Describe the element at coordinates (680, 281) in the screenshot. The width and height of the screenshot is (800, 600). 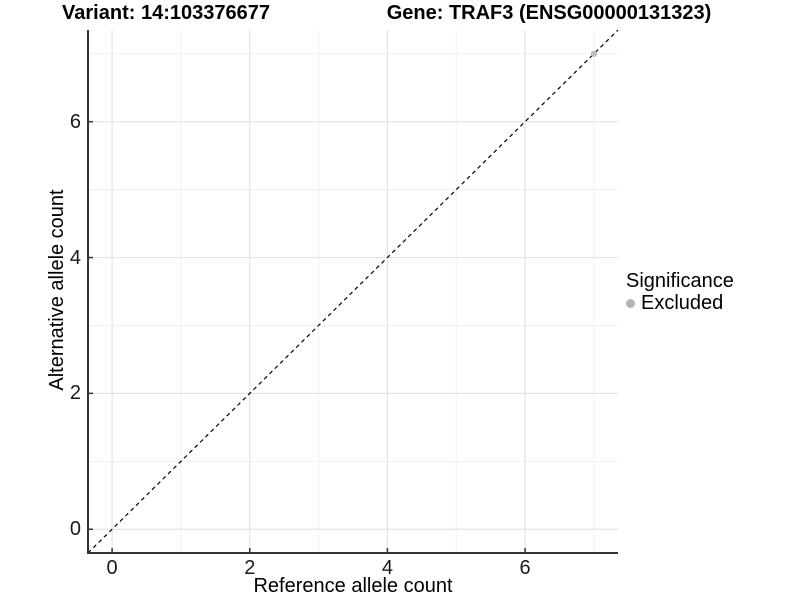
I see `legend-title: Significance` at that location.